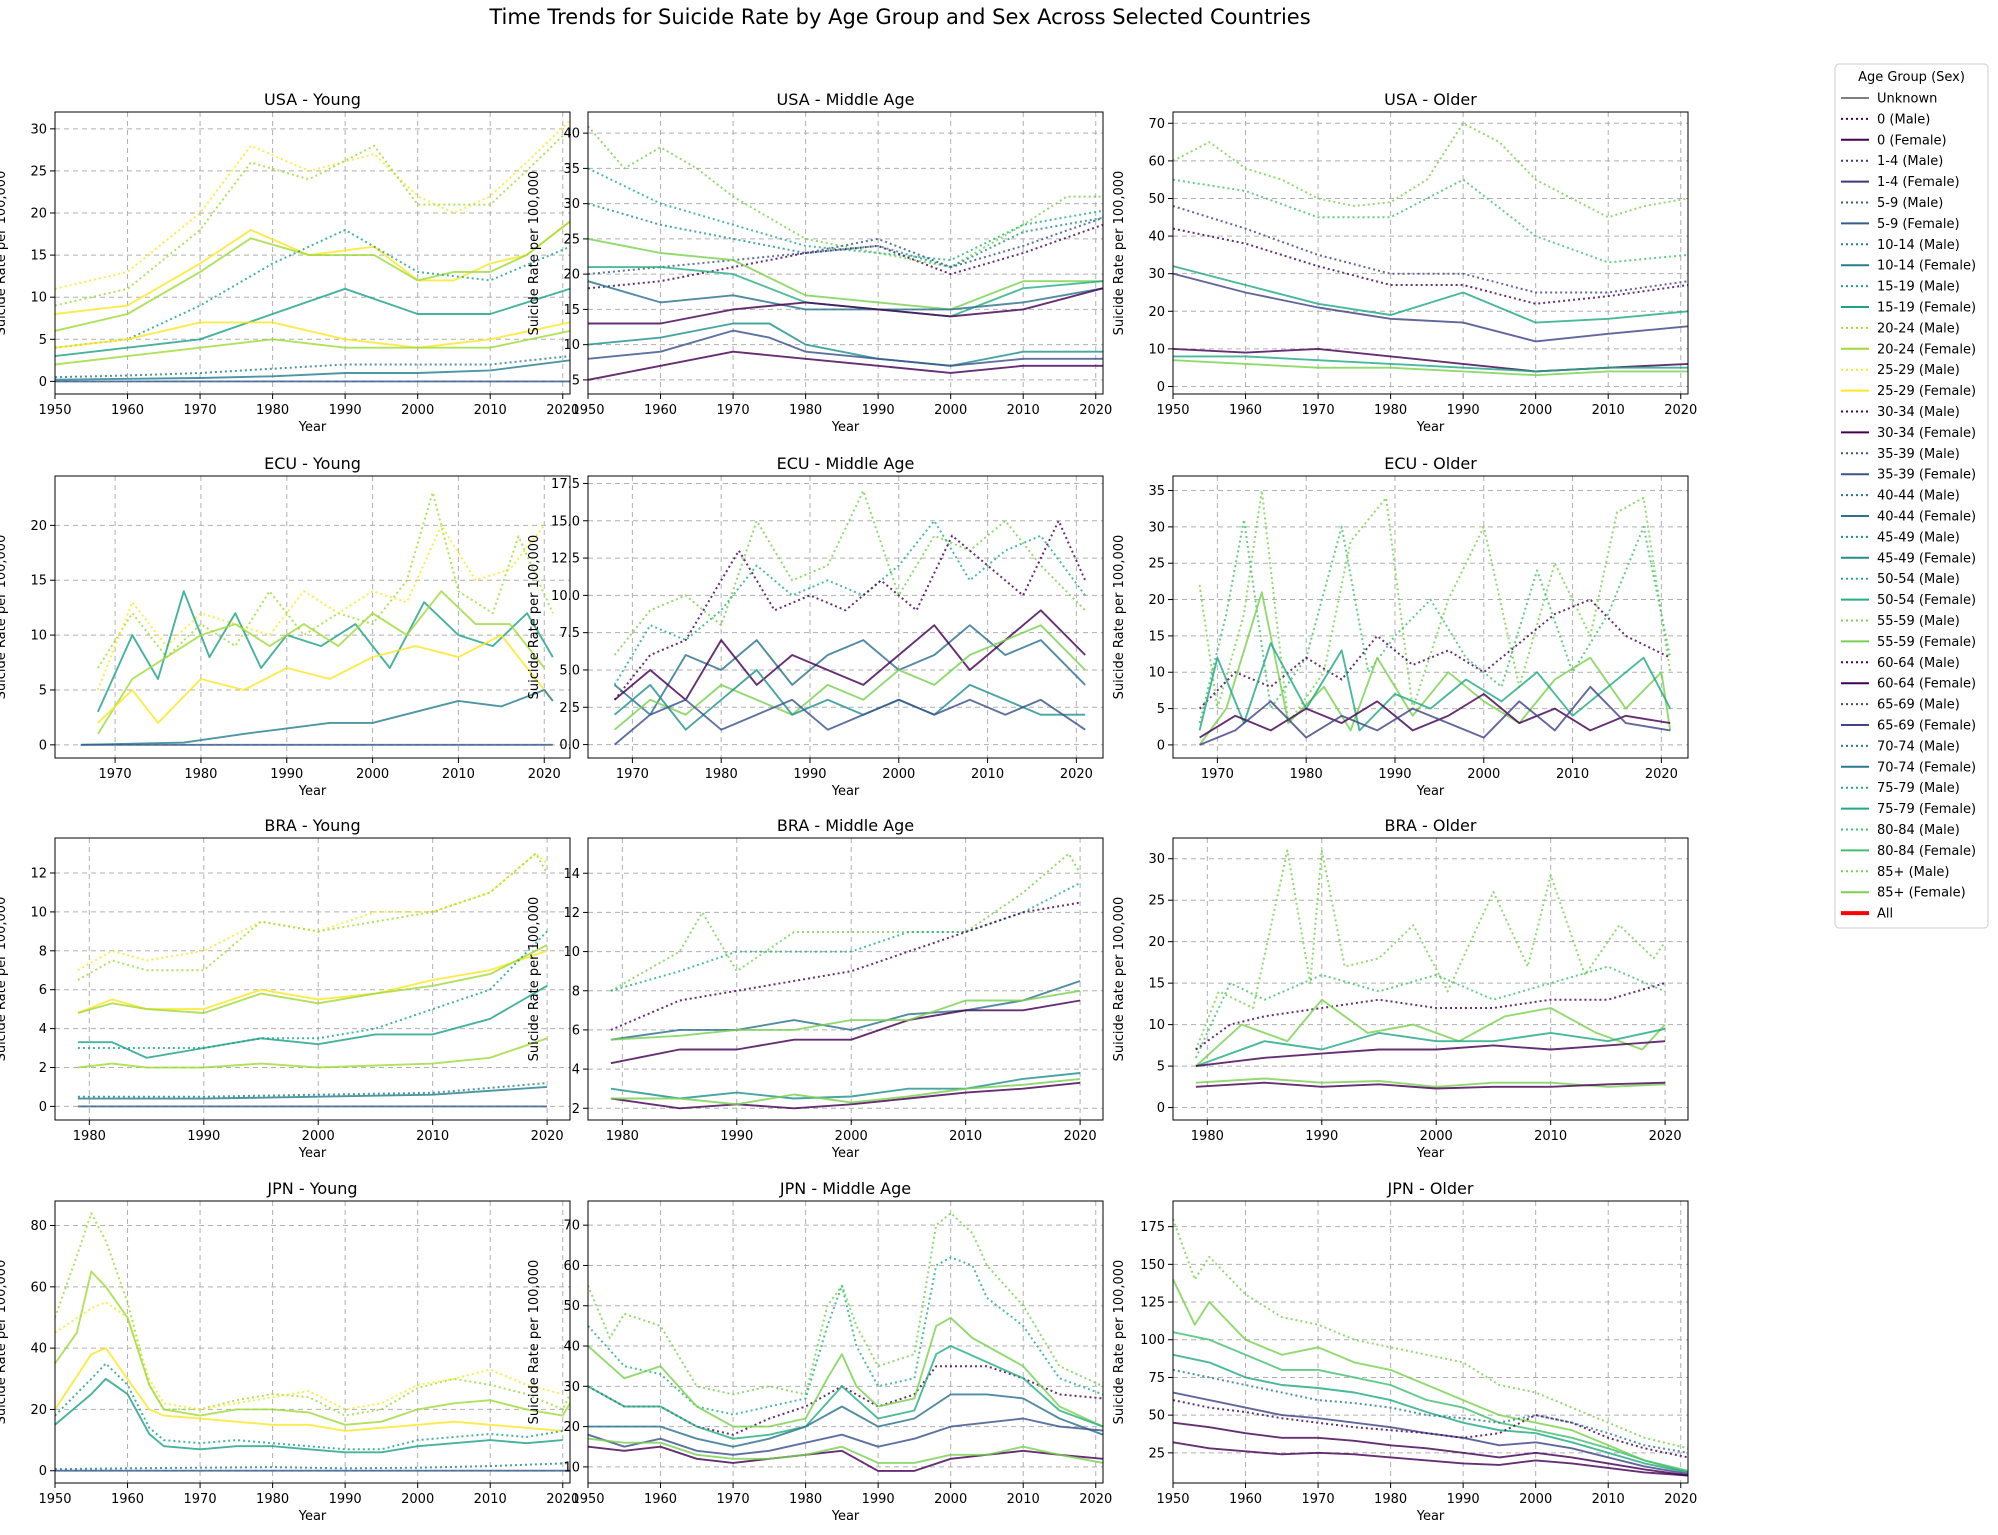 This screenshot has width=1998, height=1535. What do you see at coordinates (1926, 391) in the screenshot?
I see `legend-entry-label: 25-29 (Female)` at bounding box center [1926, 391].